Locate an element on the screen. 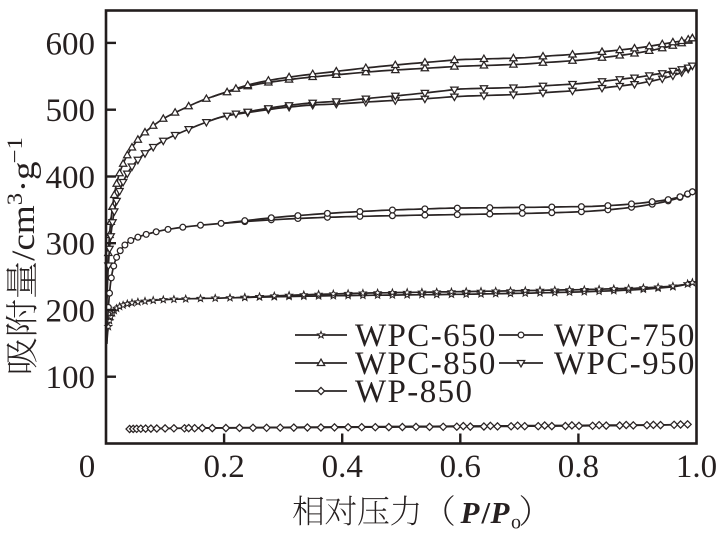  svg-text: WPC-650 is located at coordinates (426, 336).